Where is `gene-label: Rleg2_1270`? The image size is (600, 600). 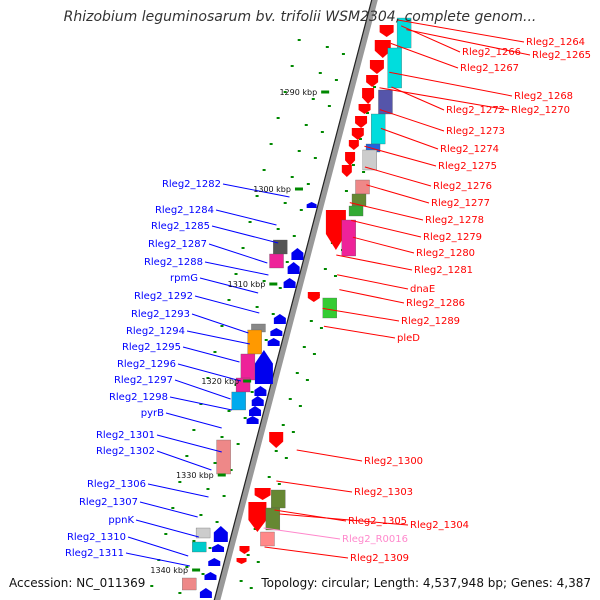
gene-label: Rleg2_1270 is located at coordinates (540, 110).